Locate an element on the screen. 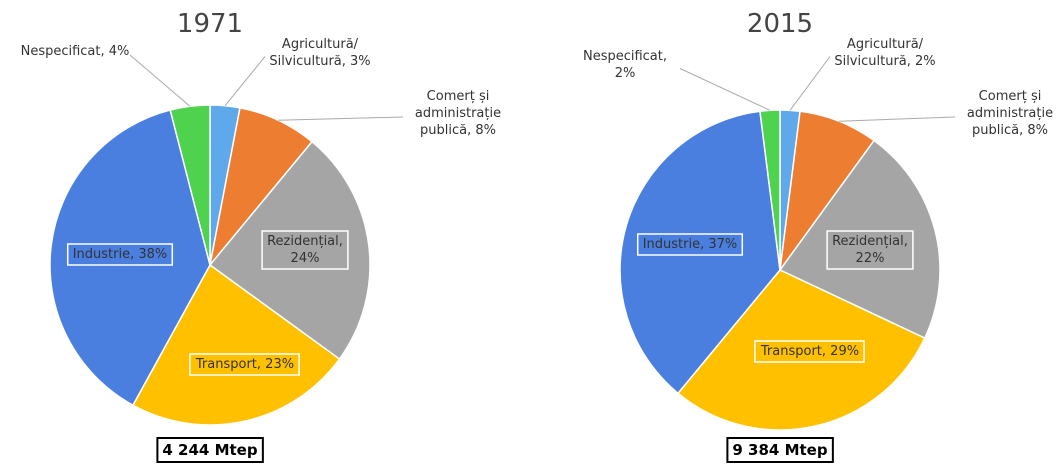  data-label-line: 22% is located at coordinates (870, 258).